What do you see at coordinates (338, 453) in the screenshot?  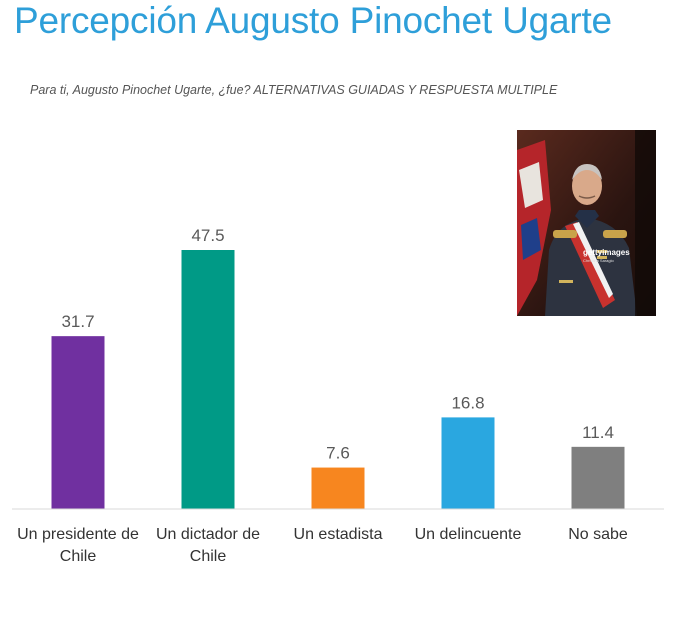 I see `data-label-2: 7.6` at bounding box center [338, 453].